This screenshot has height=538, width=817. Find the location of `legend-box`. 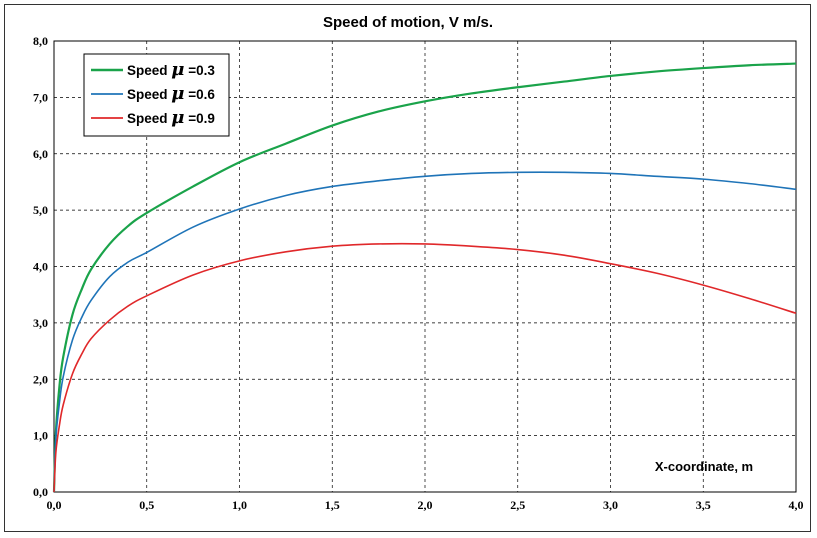

legend-box is located at coordinates (156, 95).